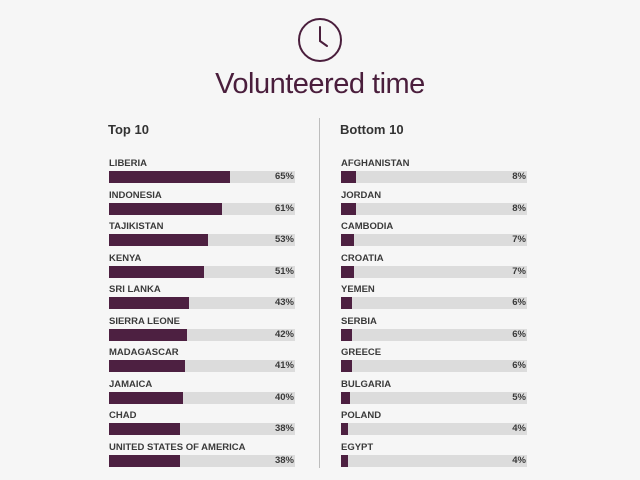  What do you see at coordinates (366, 384) in the screenshot?
I see `bar-label: BULGARIA` at bounding box center [366, 384].